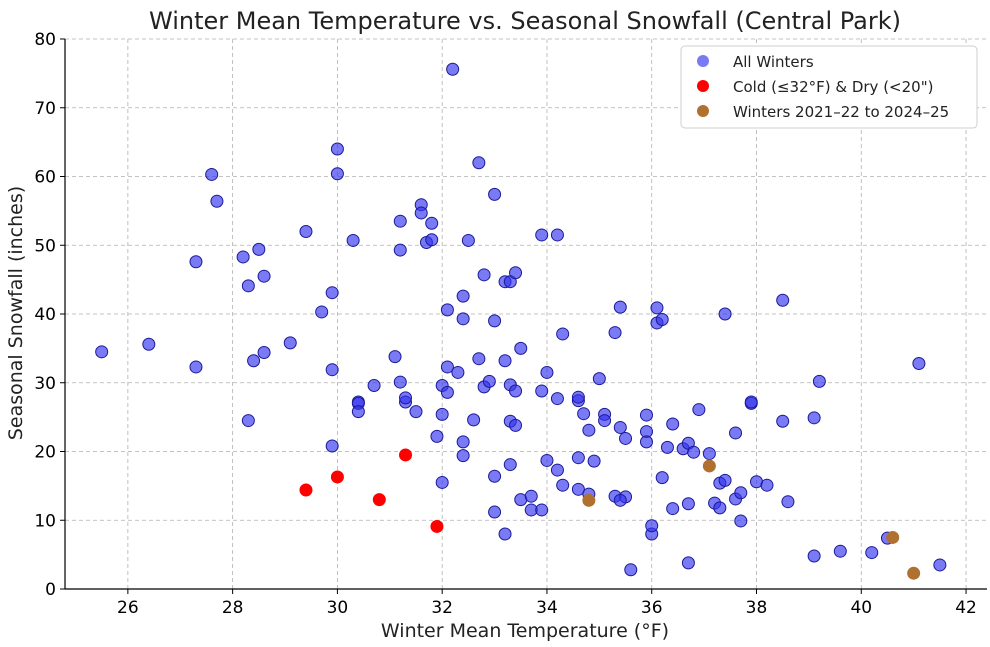  What do you see at coordinates (128, 608) in the screenshot?
I see `x-tick-label: 26` at bounding box center [128, 608].